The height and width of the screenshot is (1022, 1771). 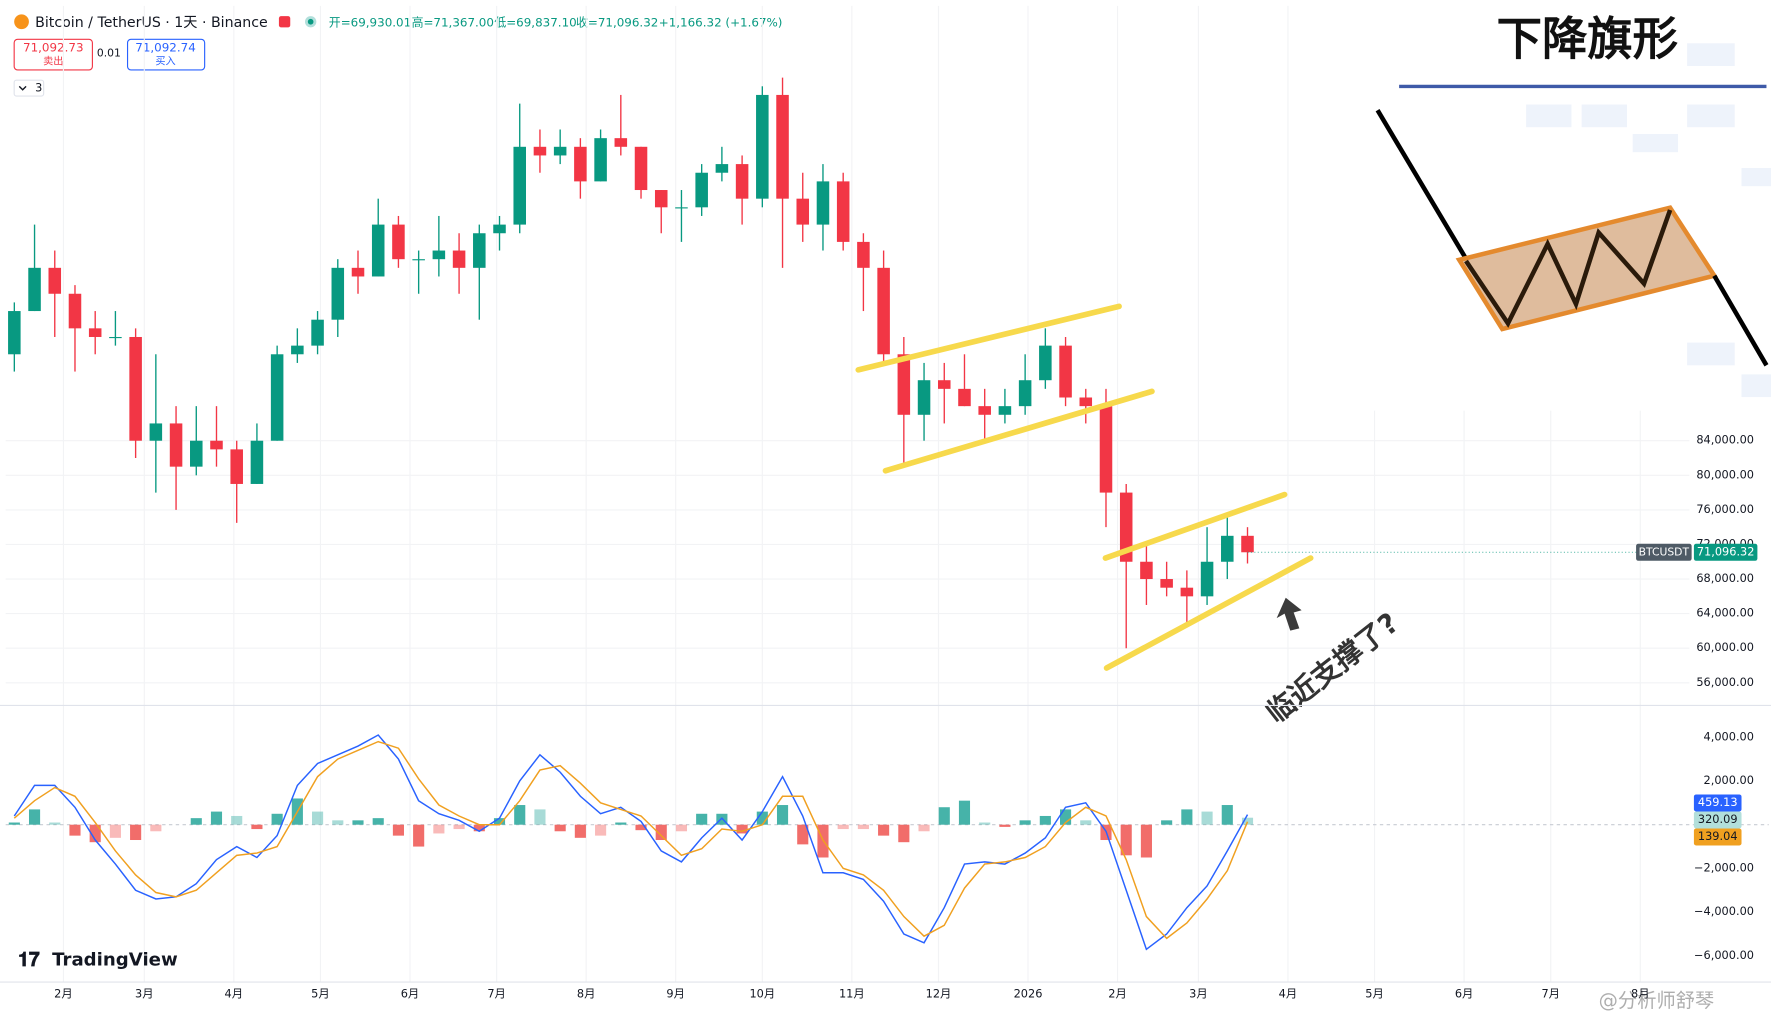 What do you see at coordinates (21, 22) in the screenshot?
I see `coin-icon` at bounding box center [21, 22].